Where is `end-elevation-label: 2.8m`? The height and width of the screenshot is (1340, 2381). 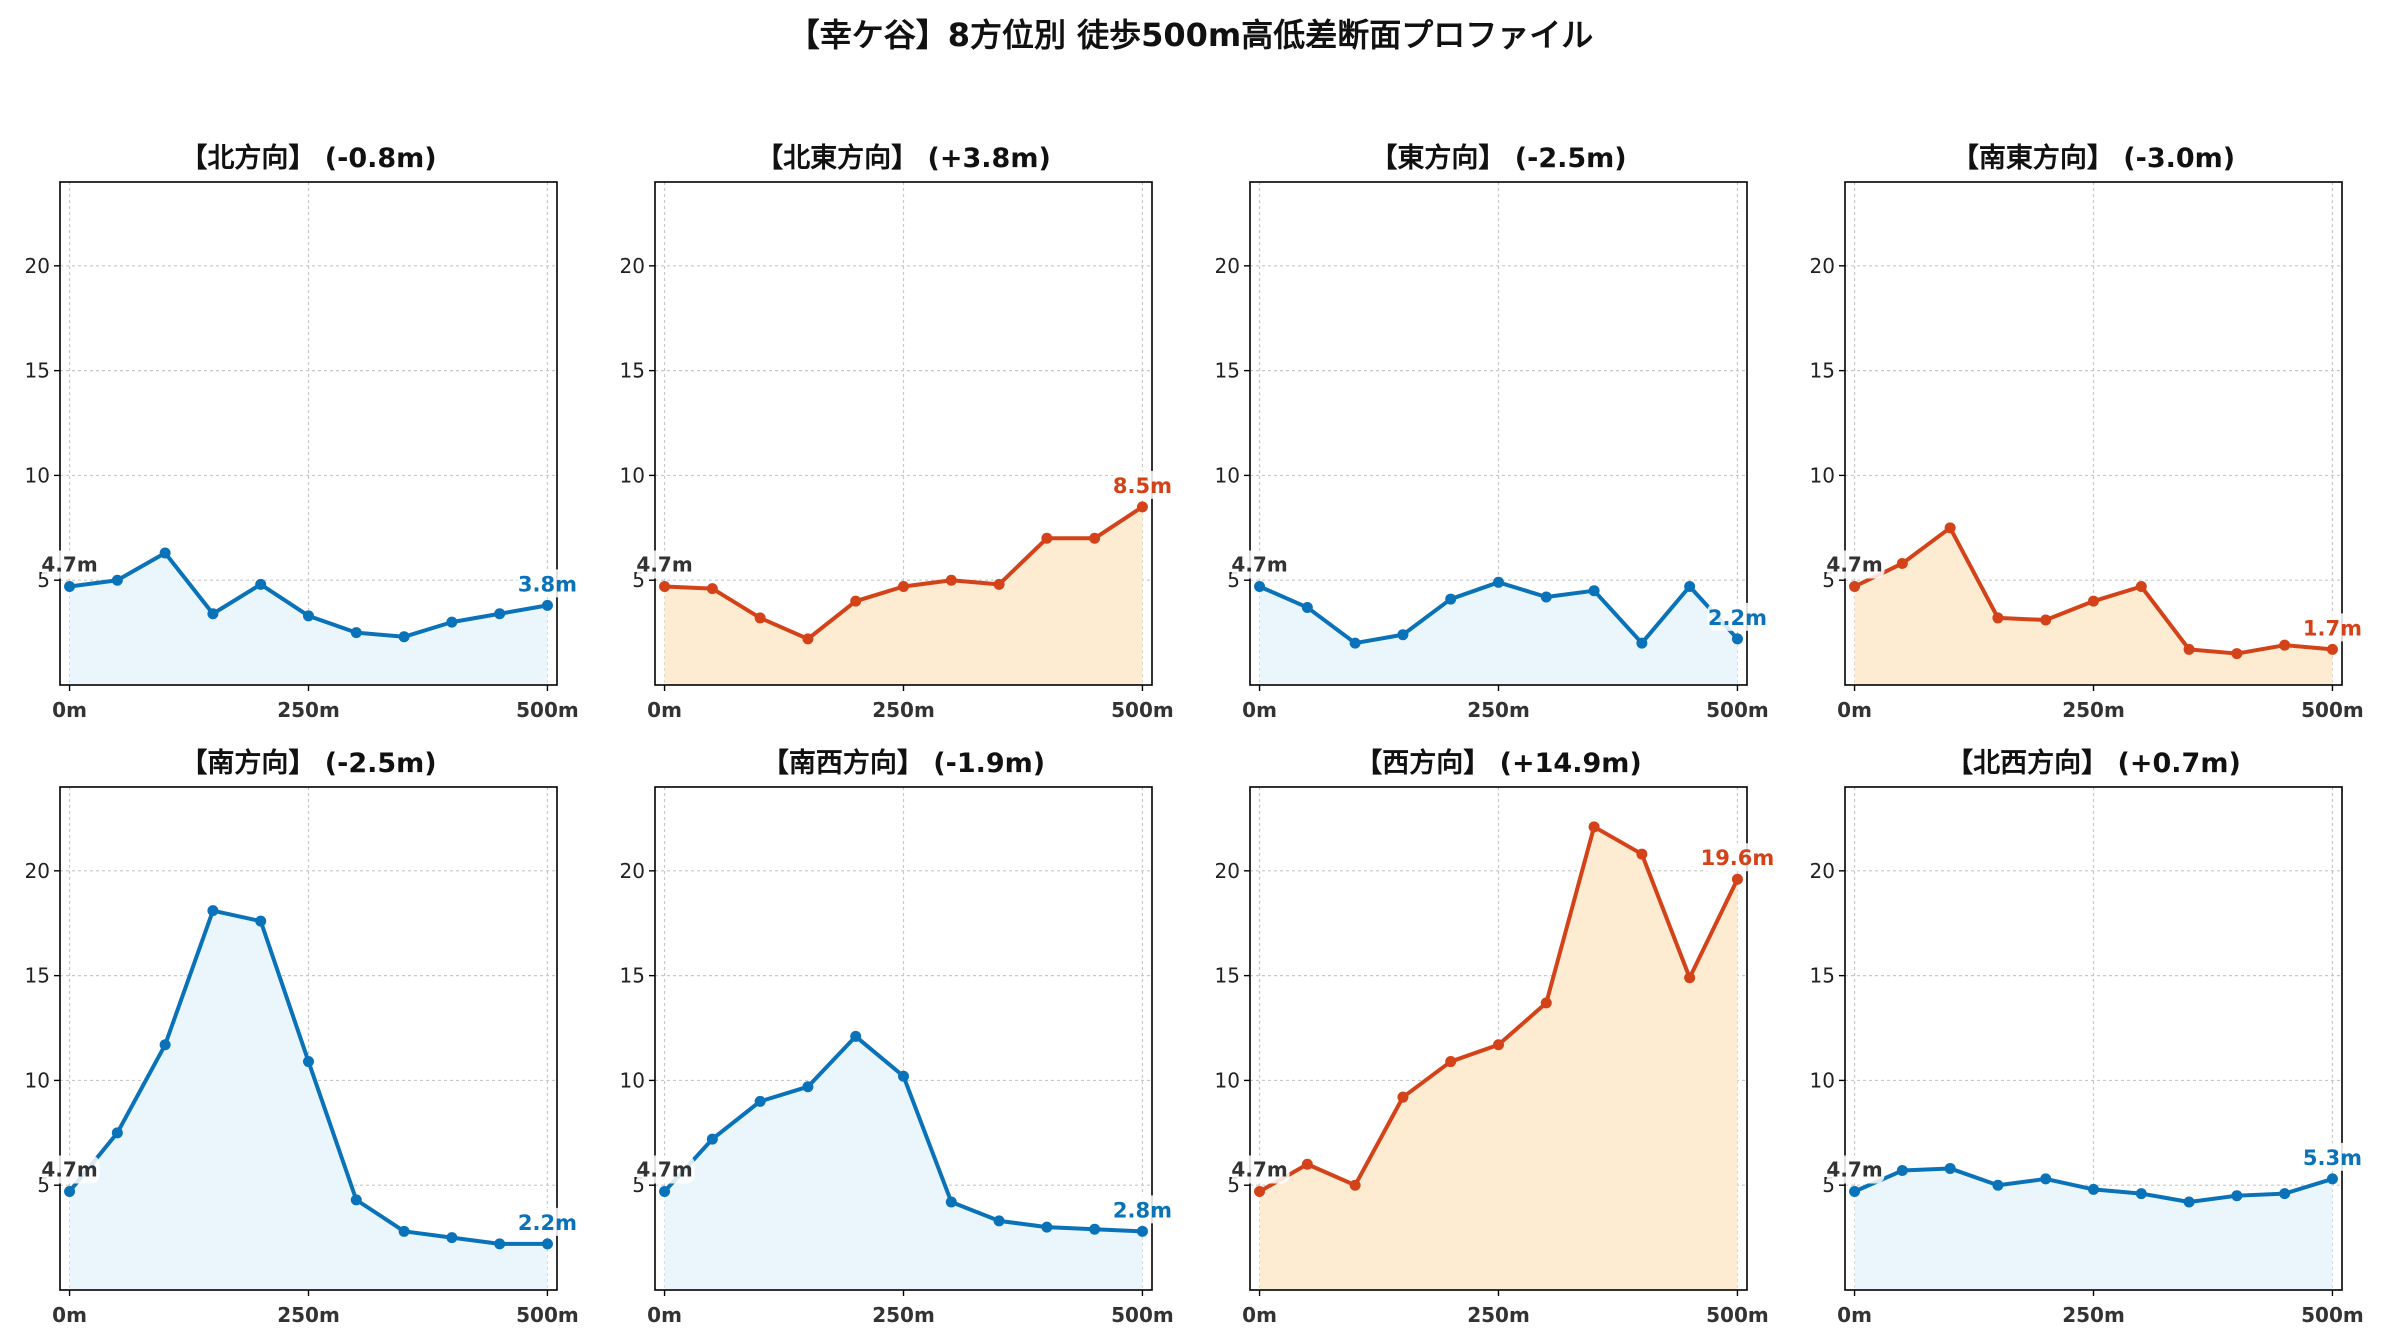 end-elevation-label: 2.8m is located at coordinates (1142, 1210).